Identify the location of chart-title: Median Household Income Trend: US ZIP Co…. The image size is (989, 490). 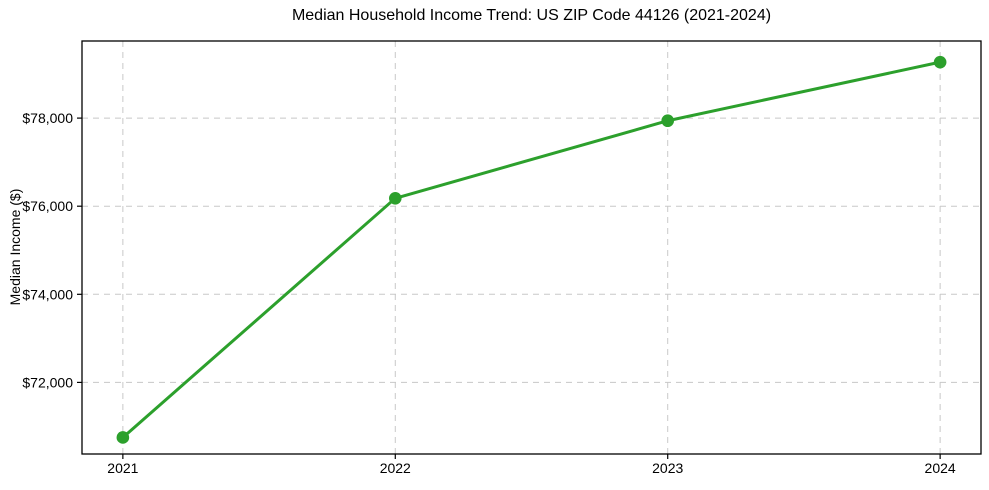
(531, 15).